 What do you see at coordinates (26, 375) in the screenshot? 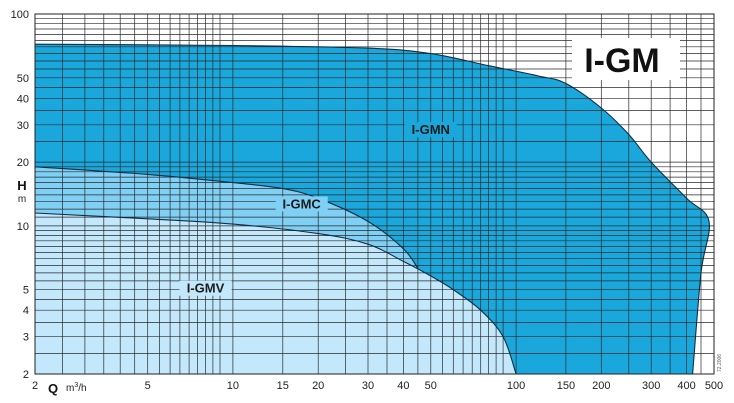
I see `y-tick-label-0: 2` at bounding box center [26, 375].